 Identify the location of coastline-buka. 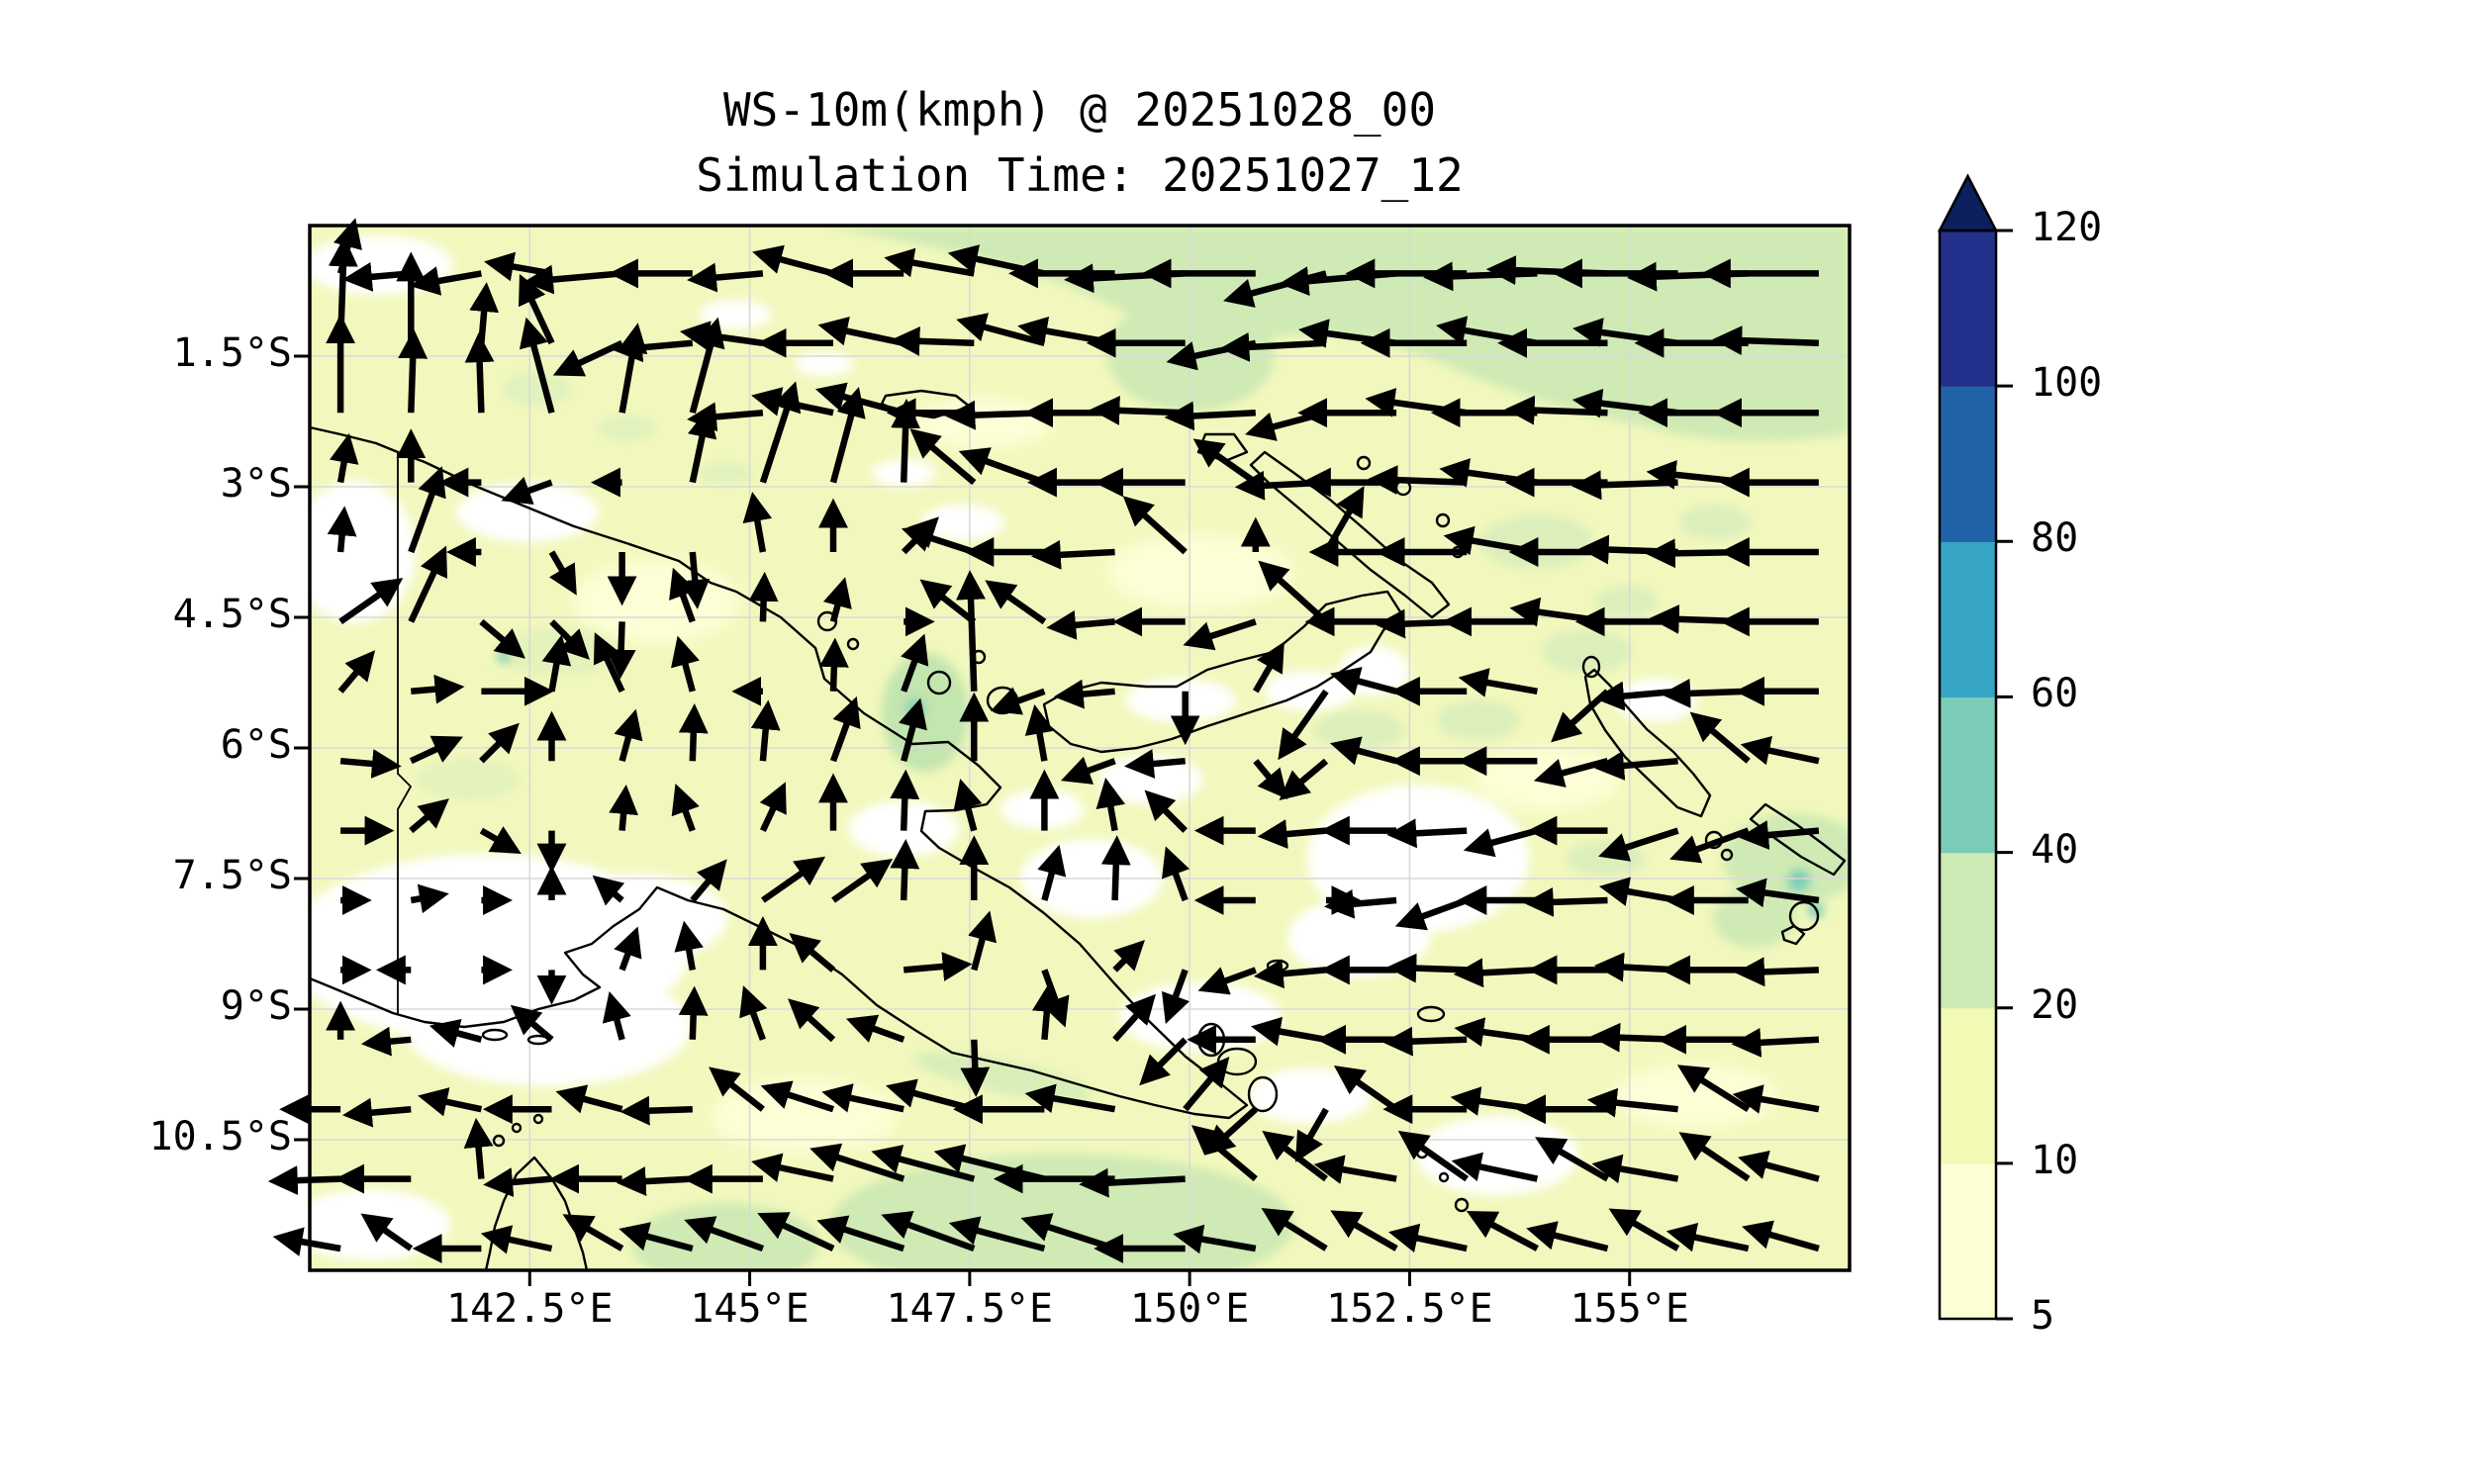
(1591, 667).